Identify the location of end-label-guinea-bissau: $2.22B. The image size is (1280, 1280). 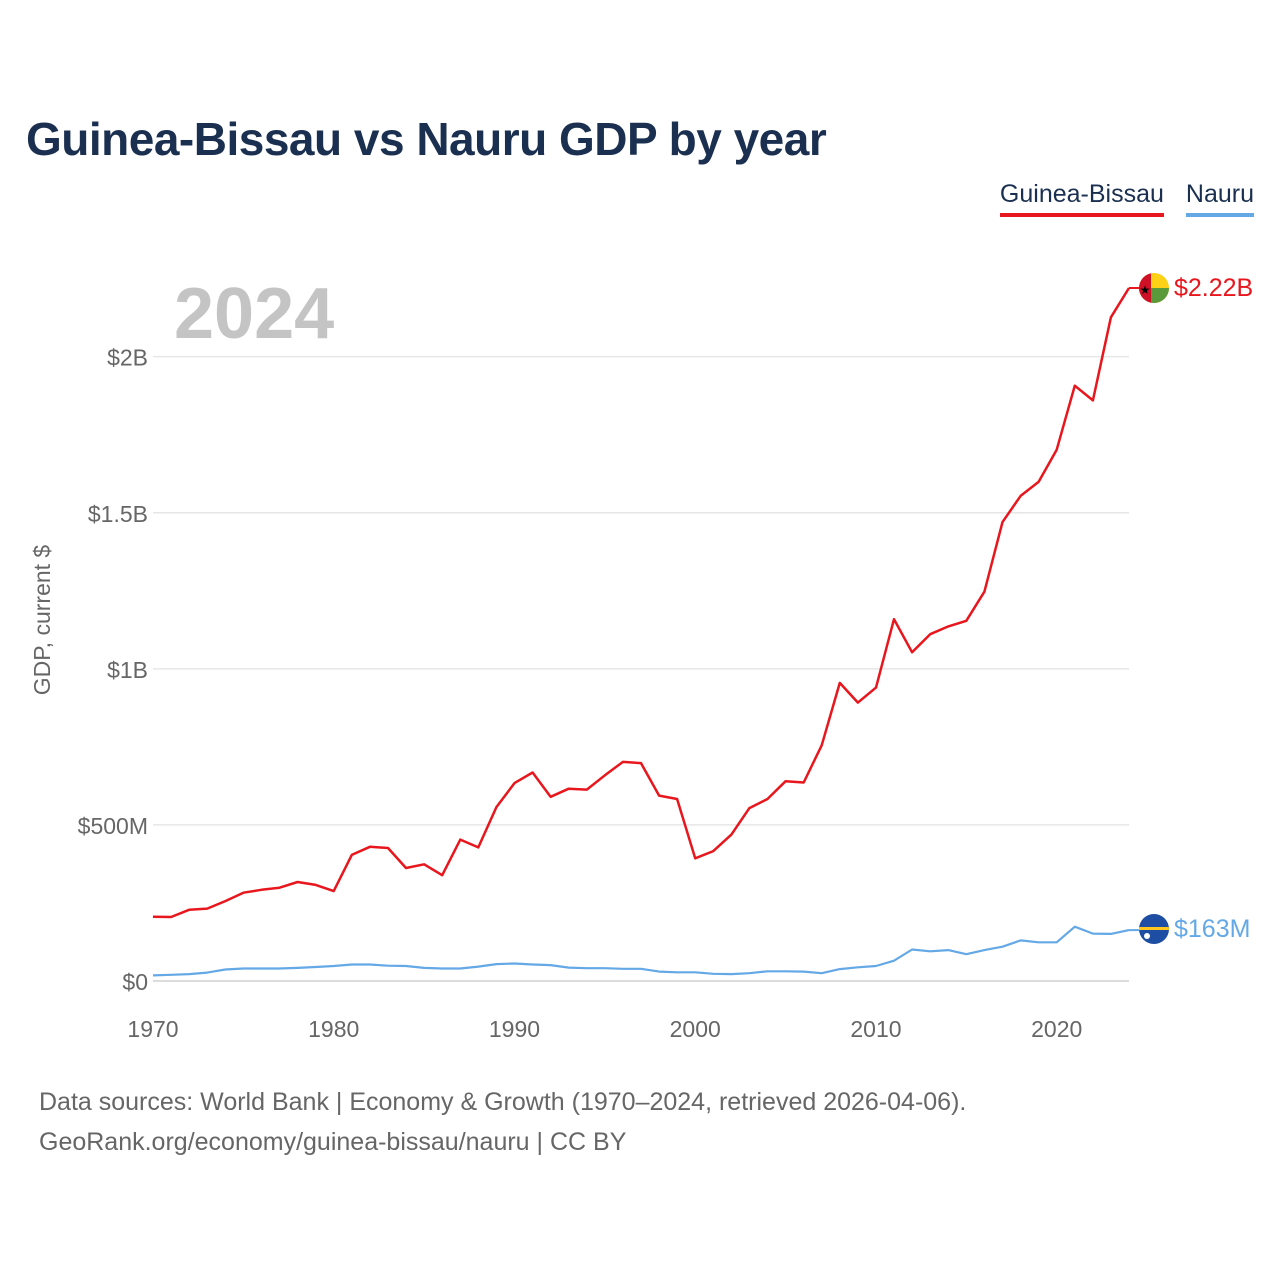
(1213, 288).